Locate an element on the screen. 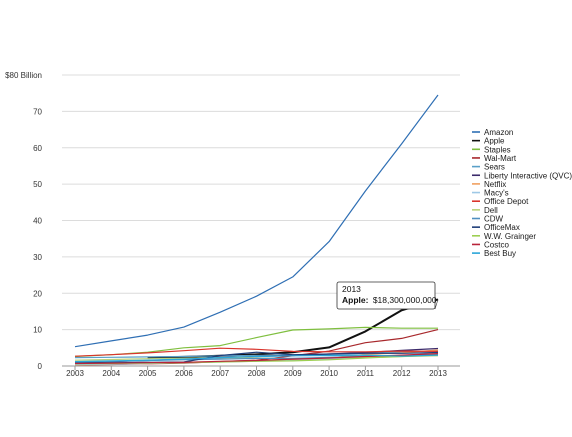  legend-entry: Liberty Interactive (QVC) is located at coordinates (528, 175).